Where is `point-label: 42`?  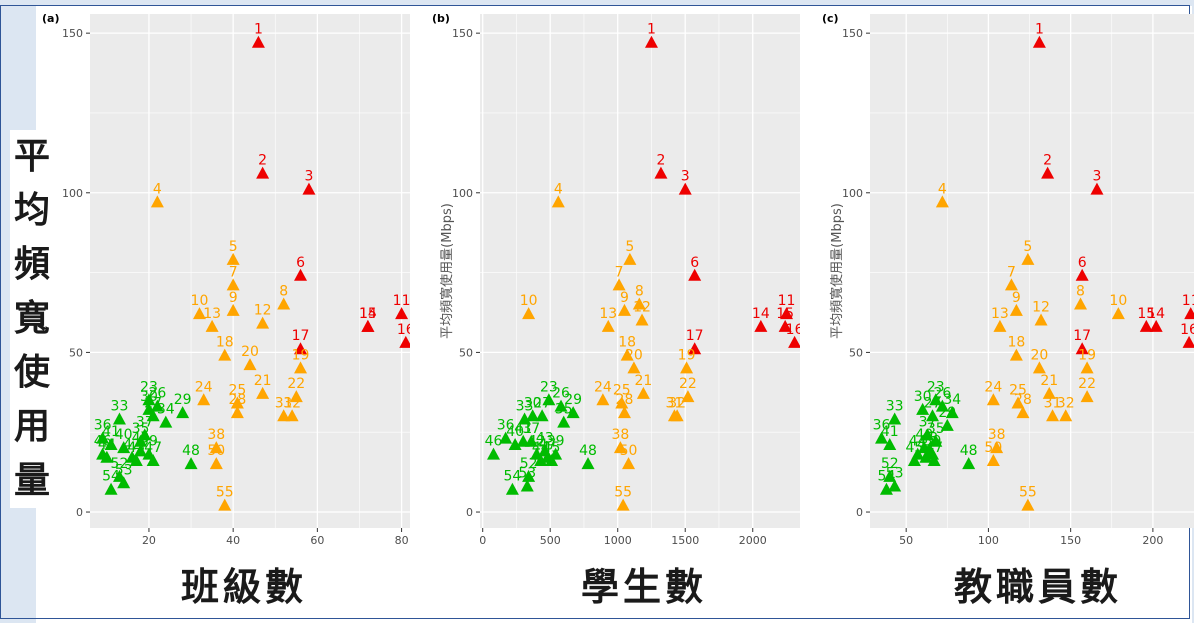
point-label: 42 is located at coordinates (537, 442).